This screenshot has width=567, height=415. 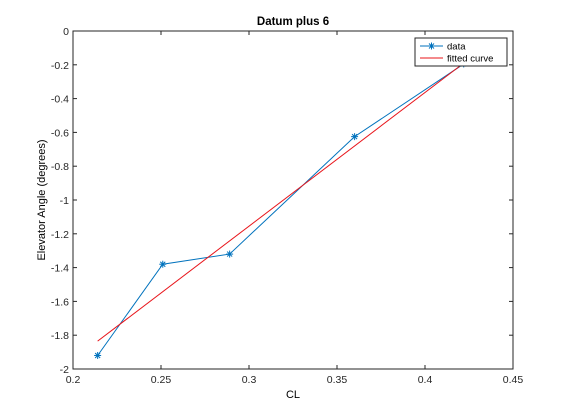 What do you see at coordinates (66, 32) in the screenshot?
I see `y-tick-label: 0` at bounding box center [66, 32].